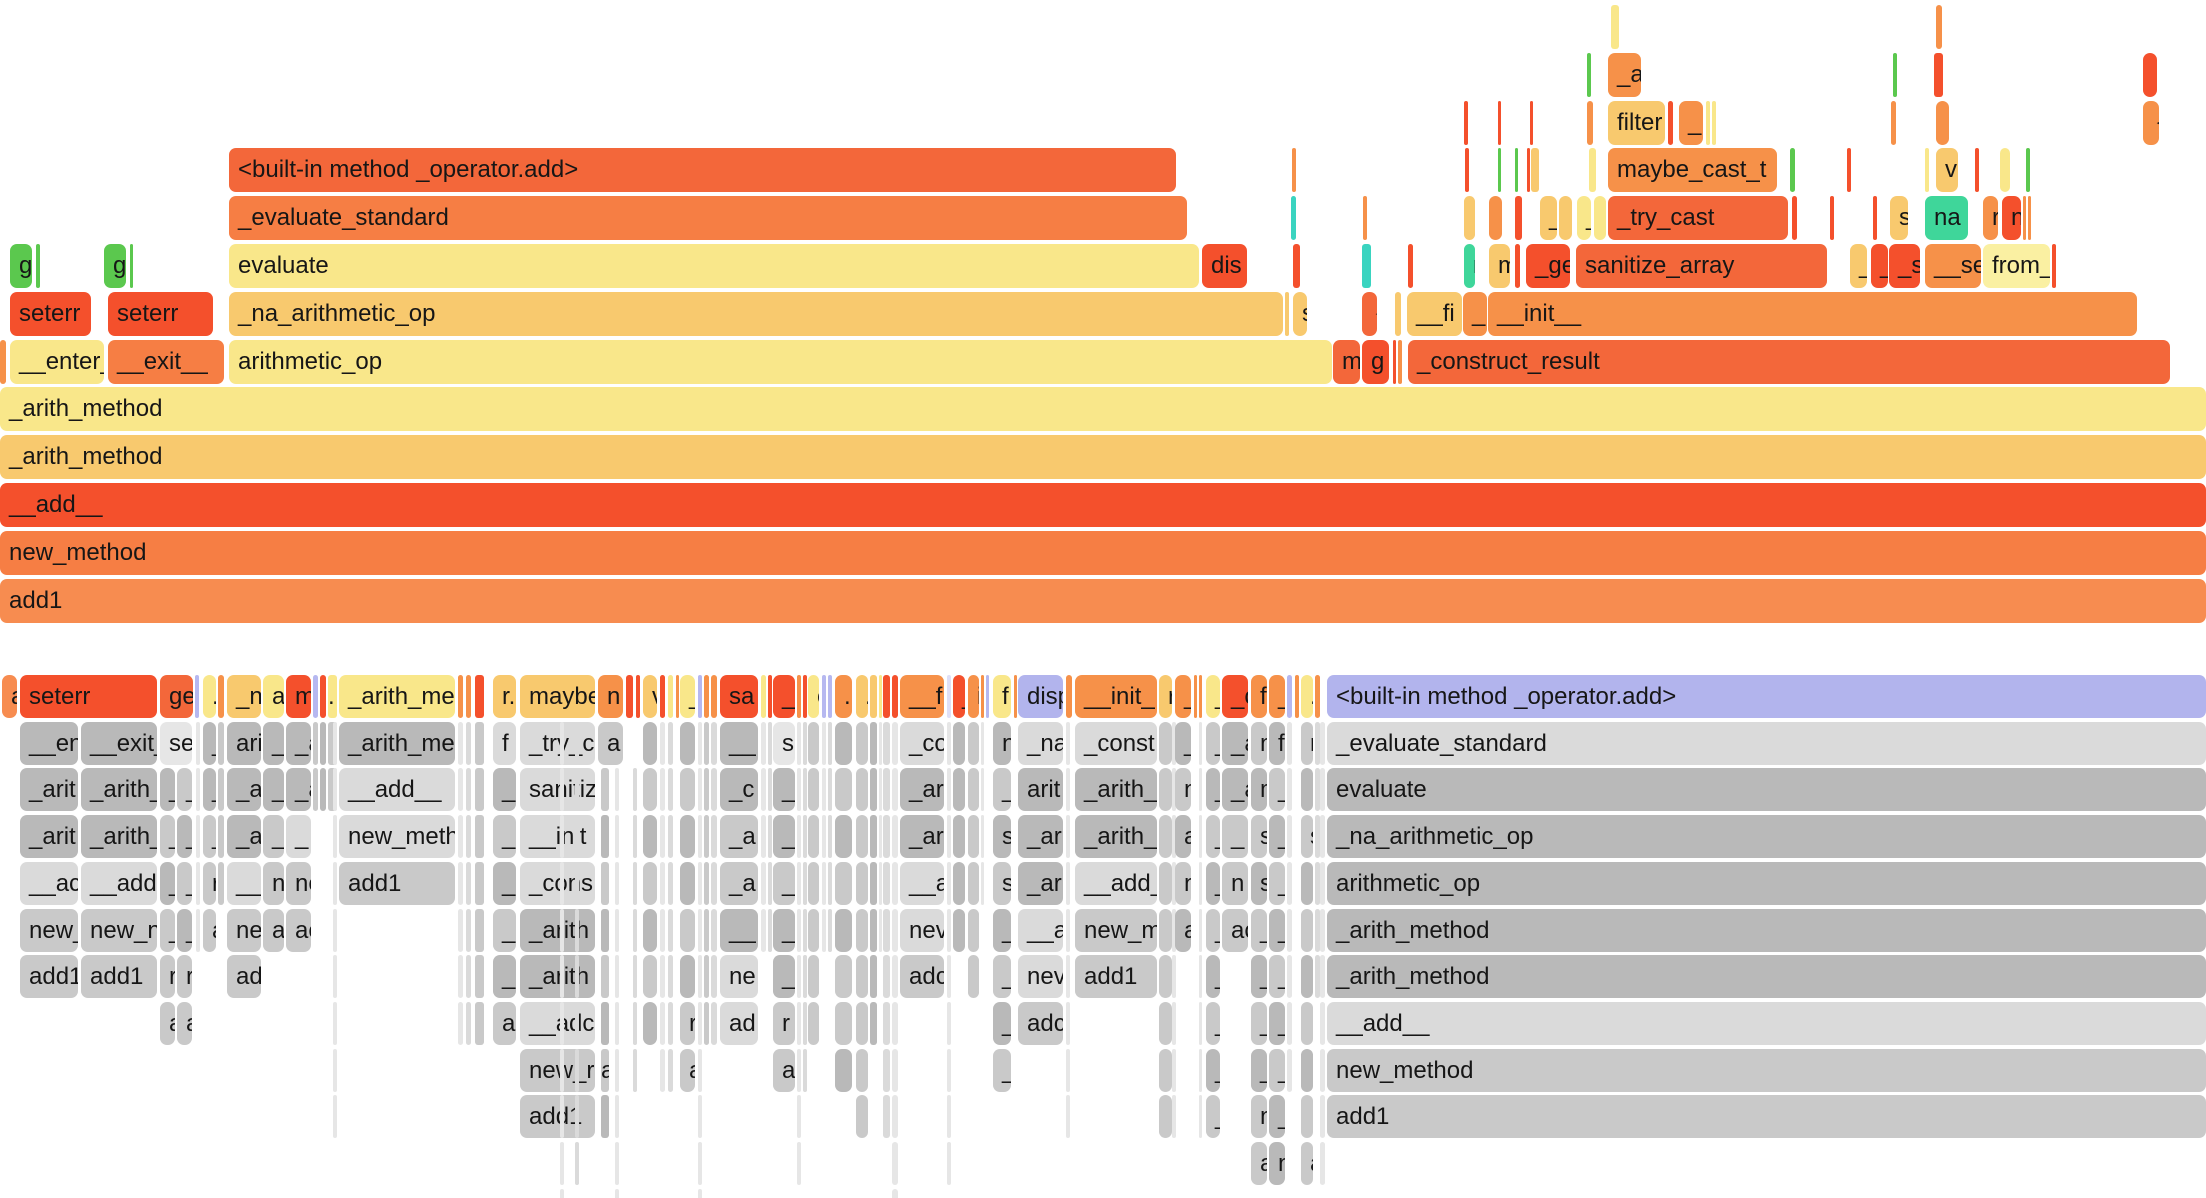 Image resolution: width=2206 pixels, height=1198 pixels. I want to click on frame-bar: new_method, so click(1103, 553).